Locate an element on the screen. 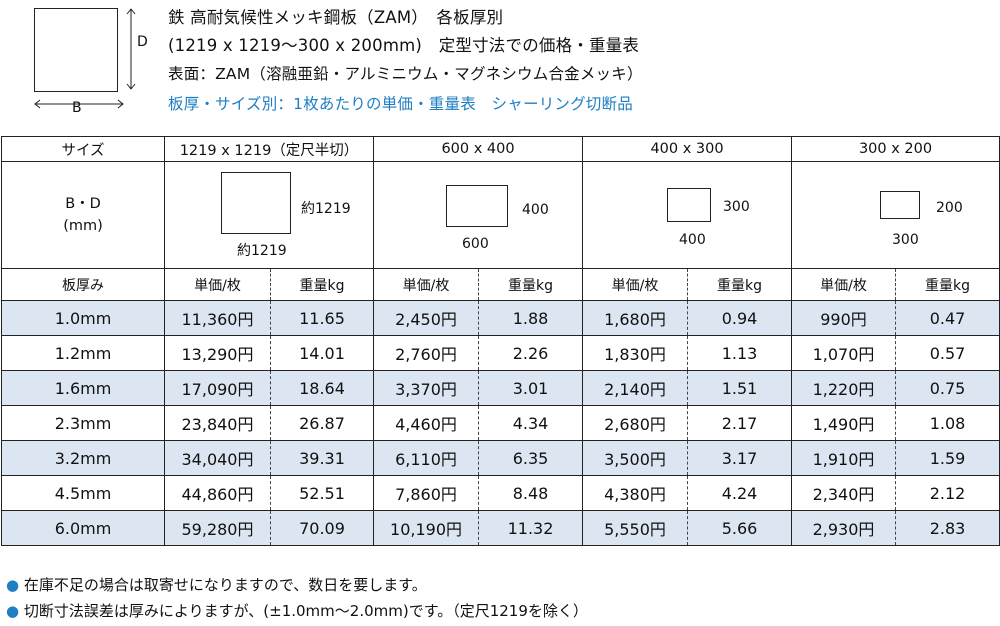 The height and width of the screenshot is (626, 1000). b-dimension-arrow-icon is located at coordinates (79, 104).